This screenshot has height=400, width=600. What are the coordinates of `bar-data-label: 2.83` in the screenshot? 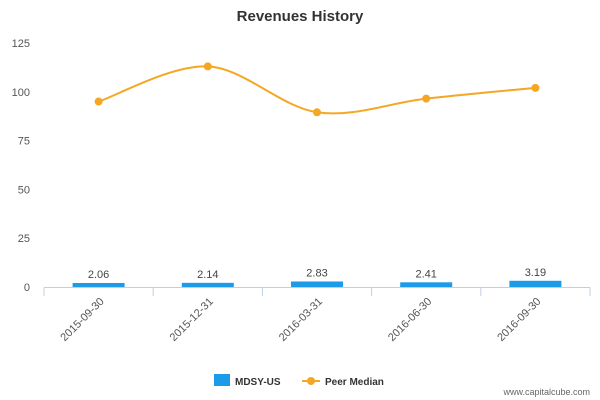 It's located at (316, 273).